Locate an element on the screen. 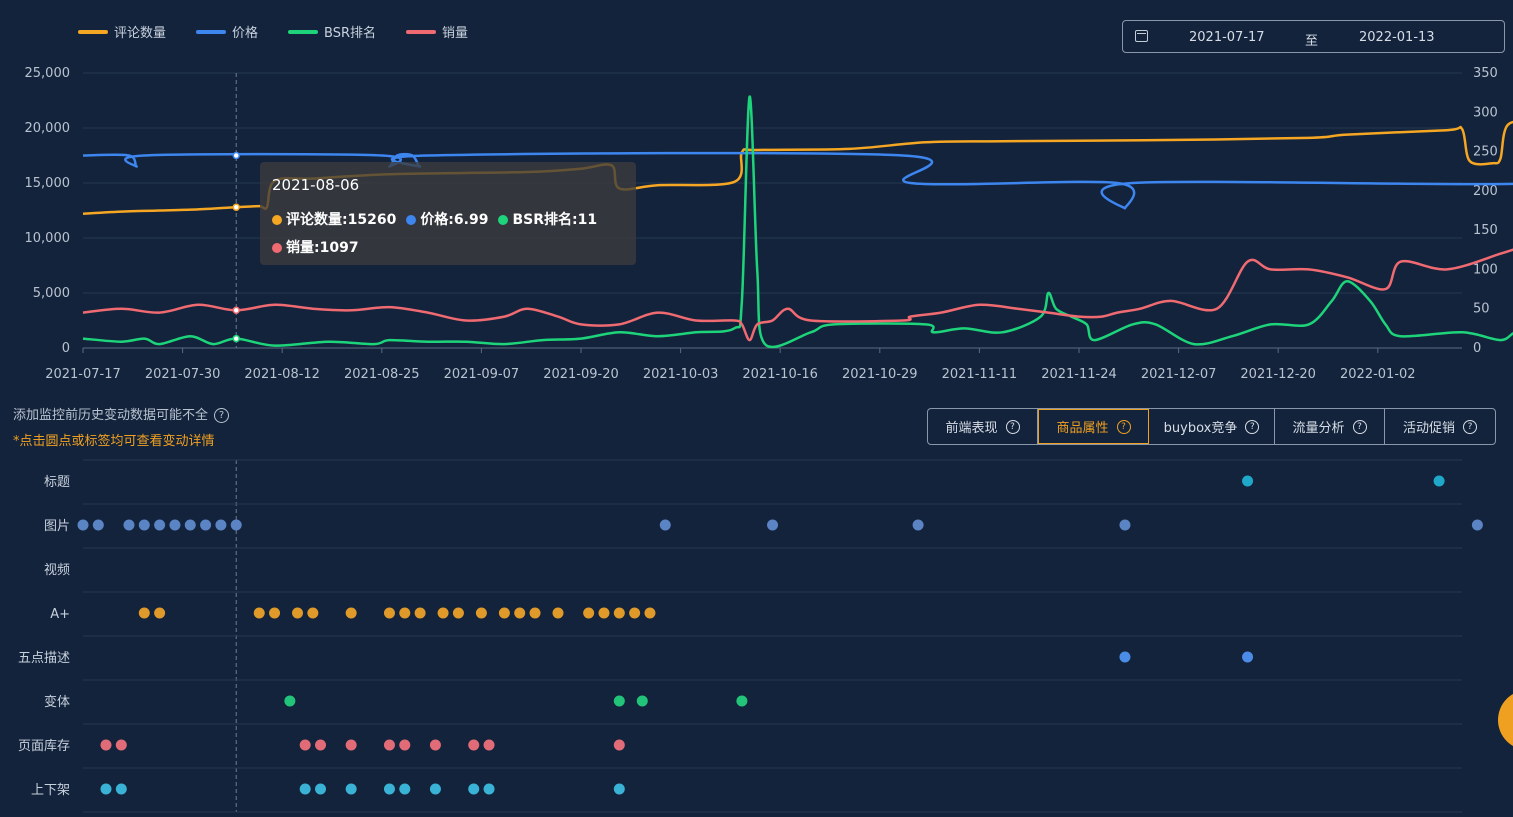 This screenshot has width=1513, height=817. tab-frontend: 前端表现? is located at coordinates (983, 426).